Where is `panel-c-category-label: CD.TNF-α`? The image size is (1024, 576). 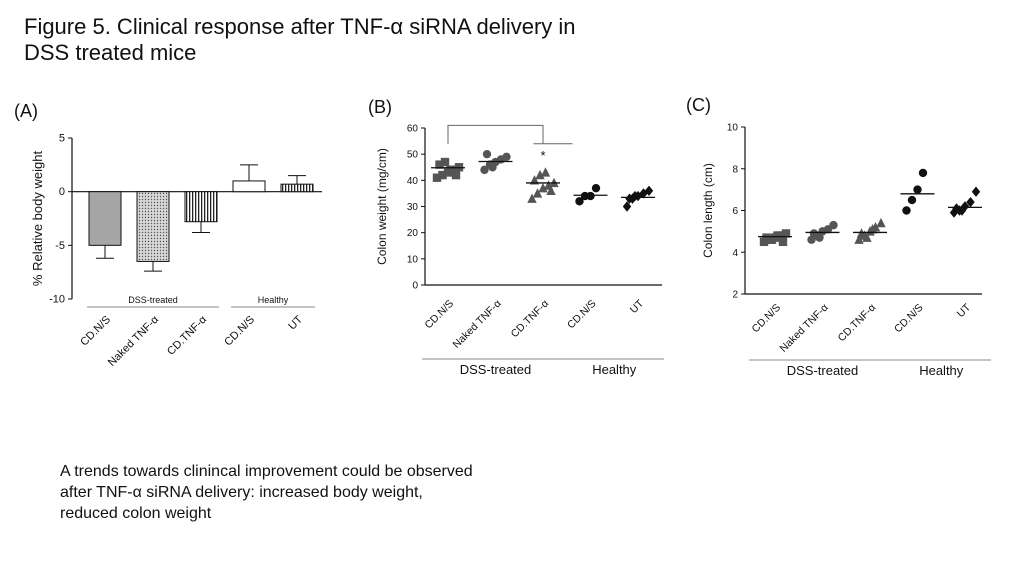 panel-c-category-label: CD.TNF-α is located at coordinates (857, 323).